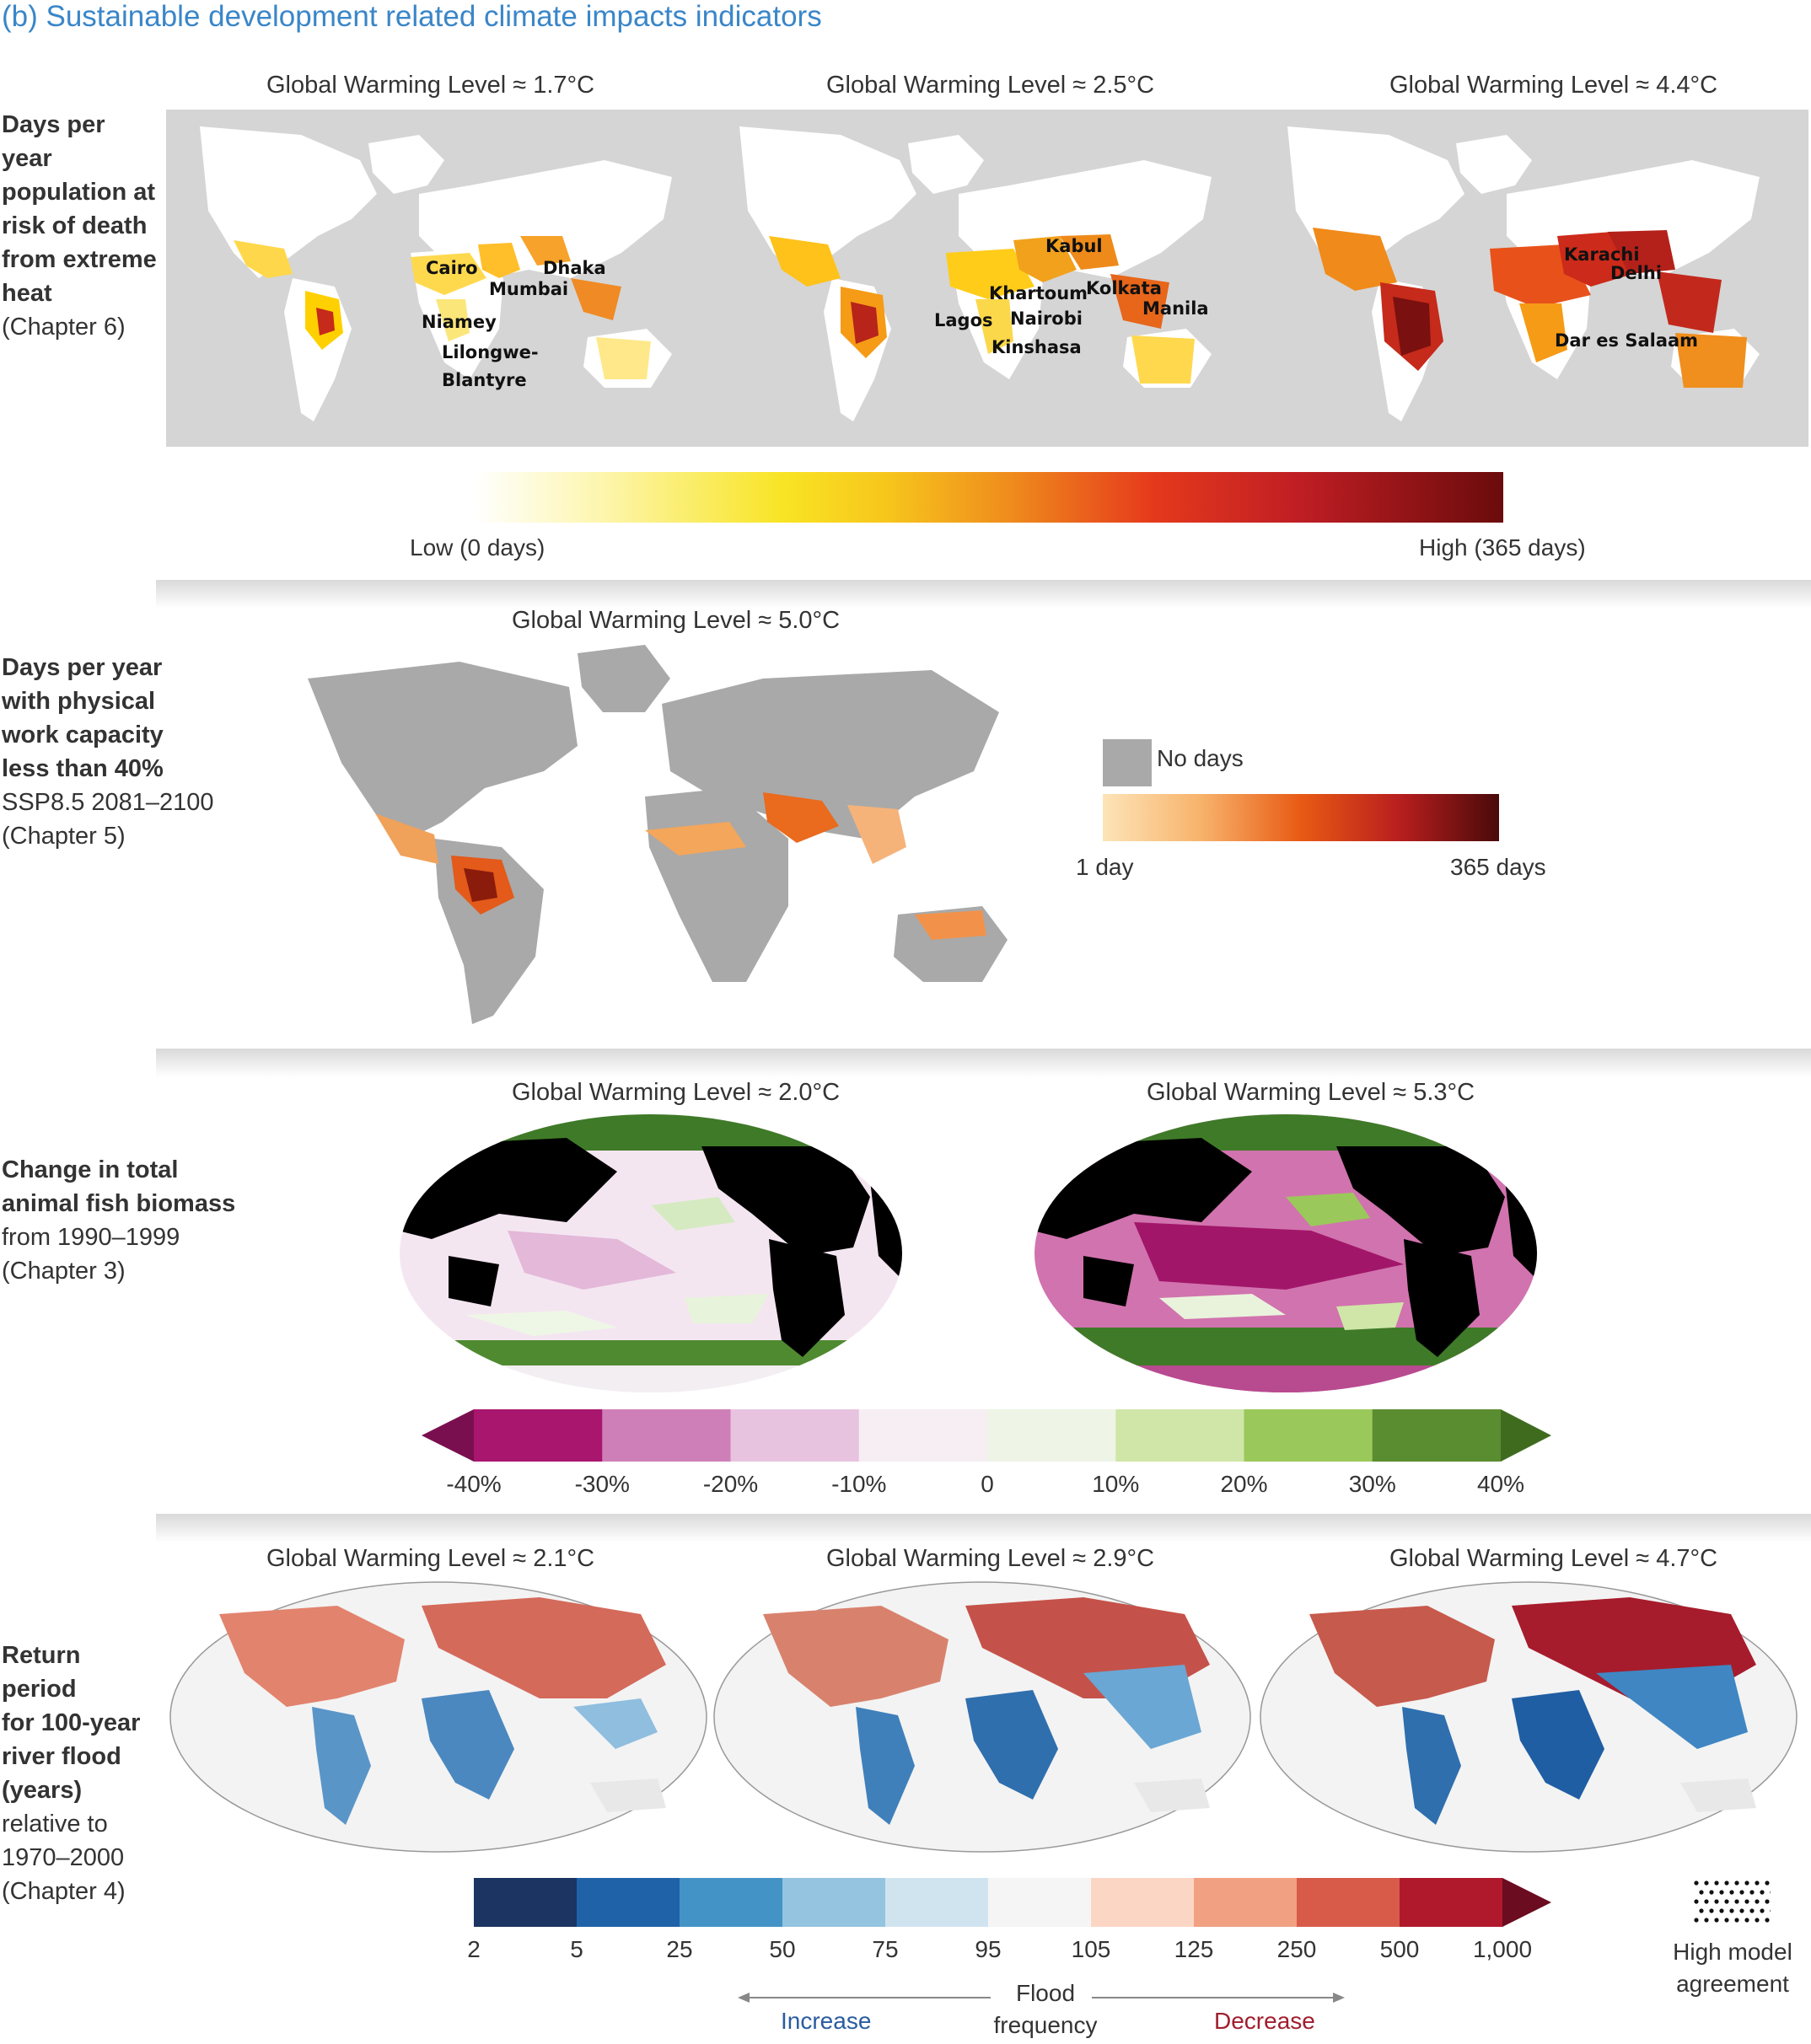 The height and width of the screenshot is (2044, 1811). What do you see at coordinates (491, 352) in the screenshot?
I see `city-label: Lilongwe-` at bounding box center [491, 352].